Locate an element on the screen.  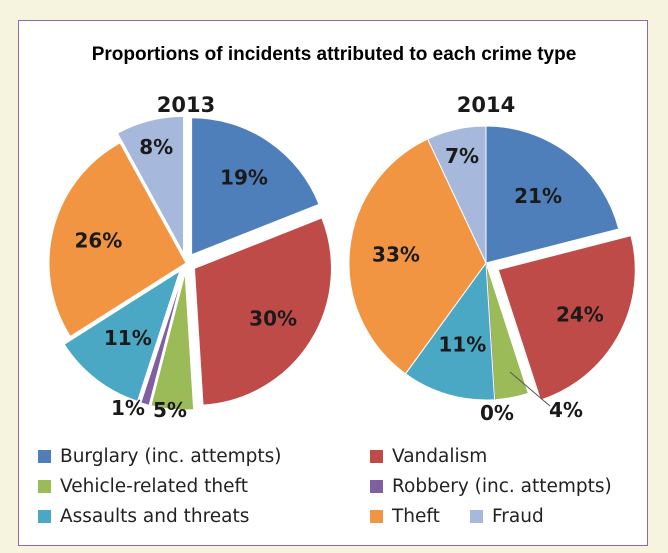
slice-2014-fraud is located at coordinates (457, 194).